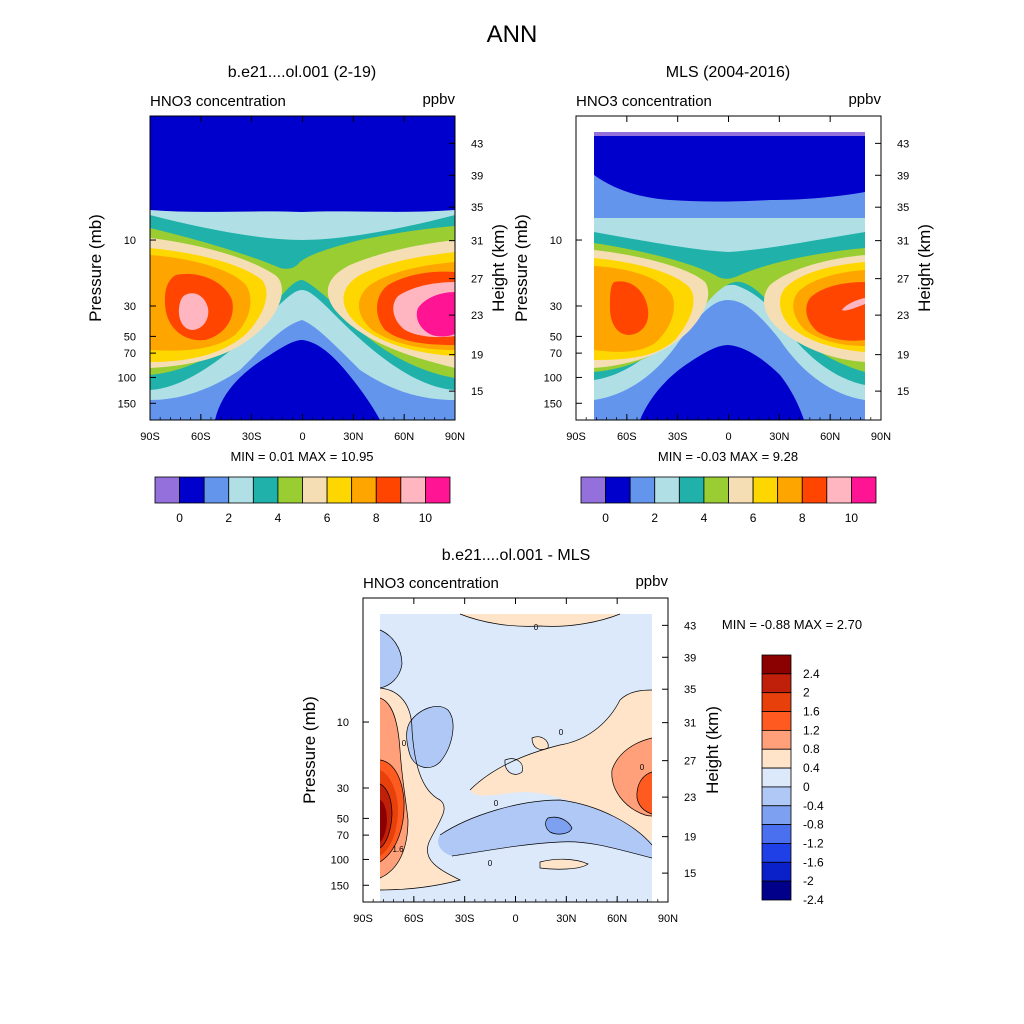 This screenshot has width=1024, height=1024. What do you see at coordinates (431, 583) in the screenshot?
I see `left-label: HNO3 concentration` at bounding box center [431, 583].